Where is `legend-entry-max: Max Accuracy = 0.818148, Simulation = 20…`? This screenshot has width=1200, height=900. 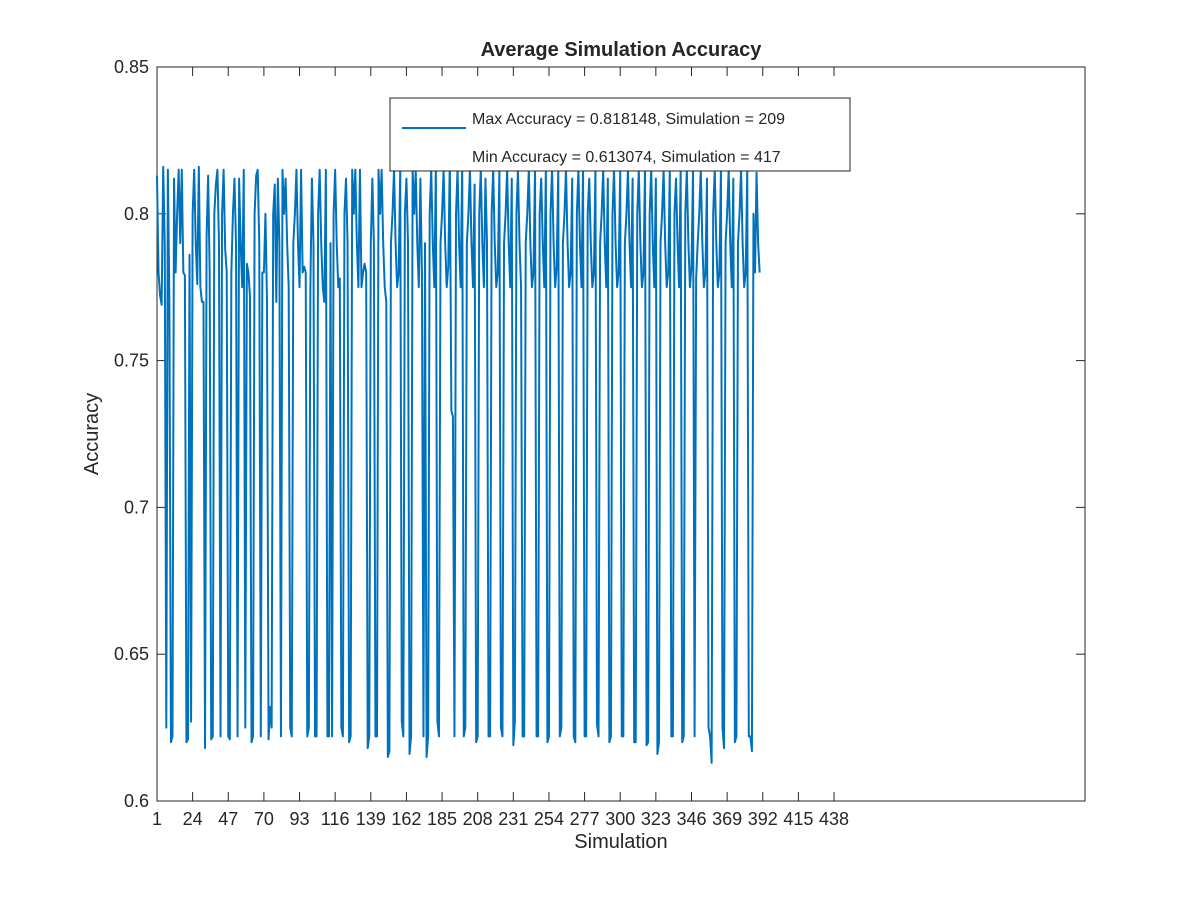 legend-entry-max: Max Accuracy = 0.818148, Simulation = 20… is located at coordinates (628, 119).